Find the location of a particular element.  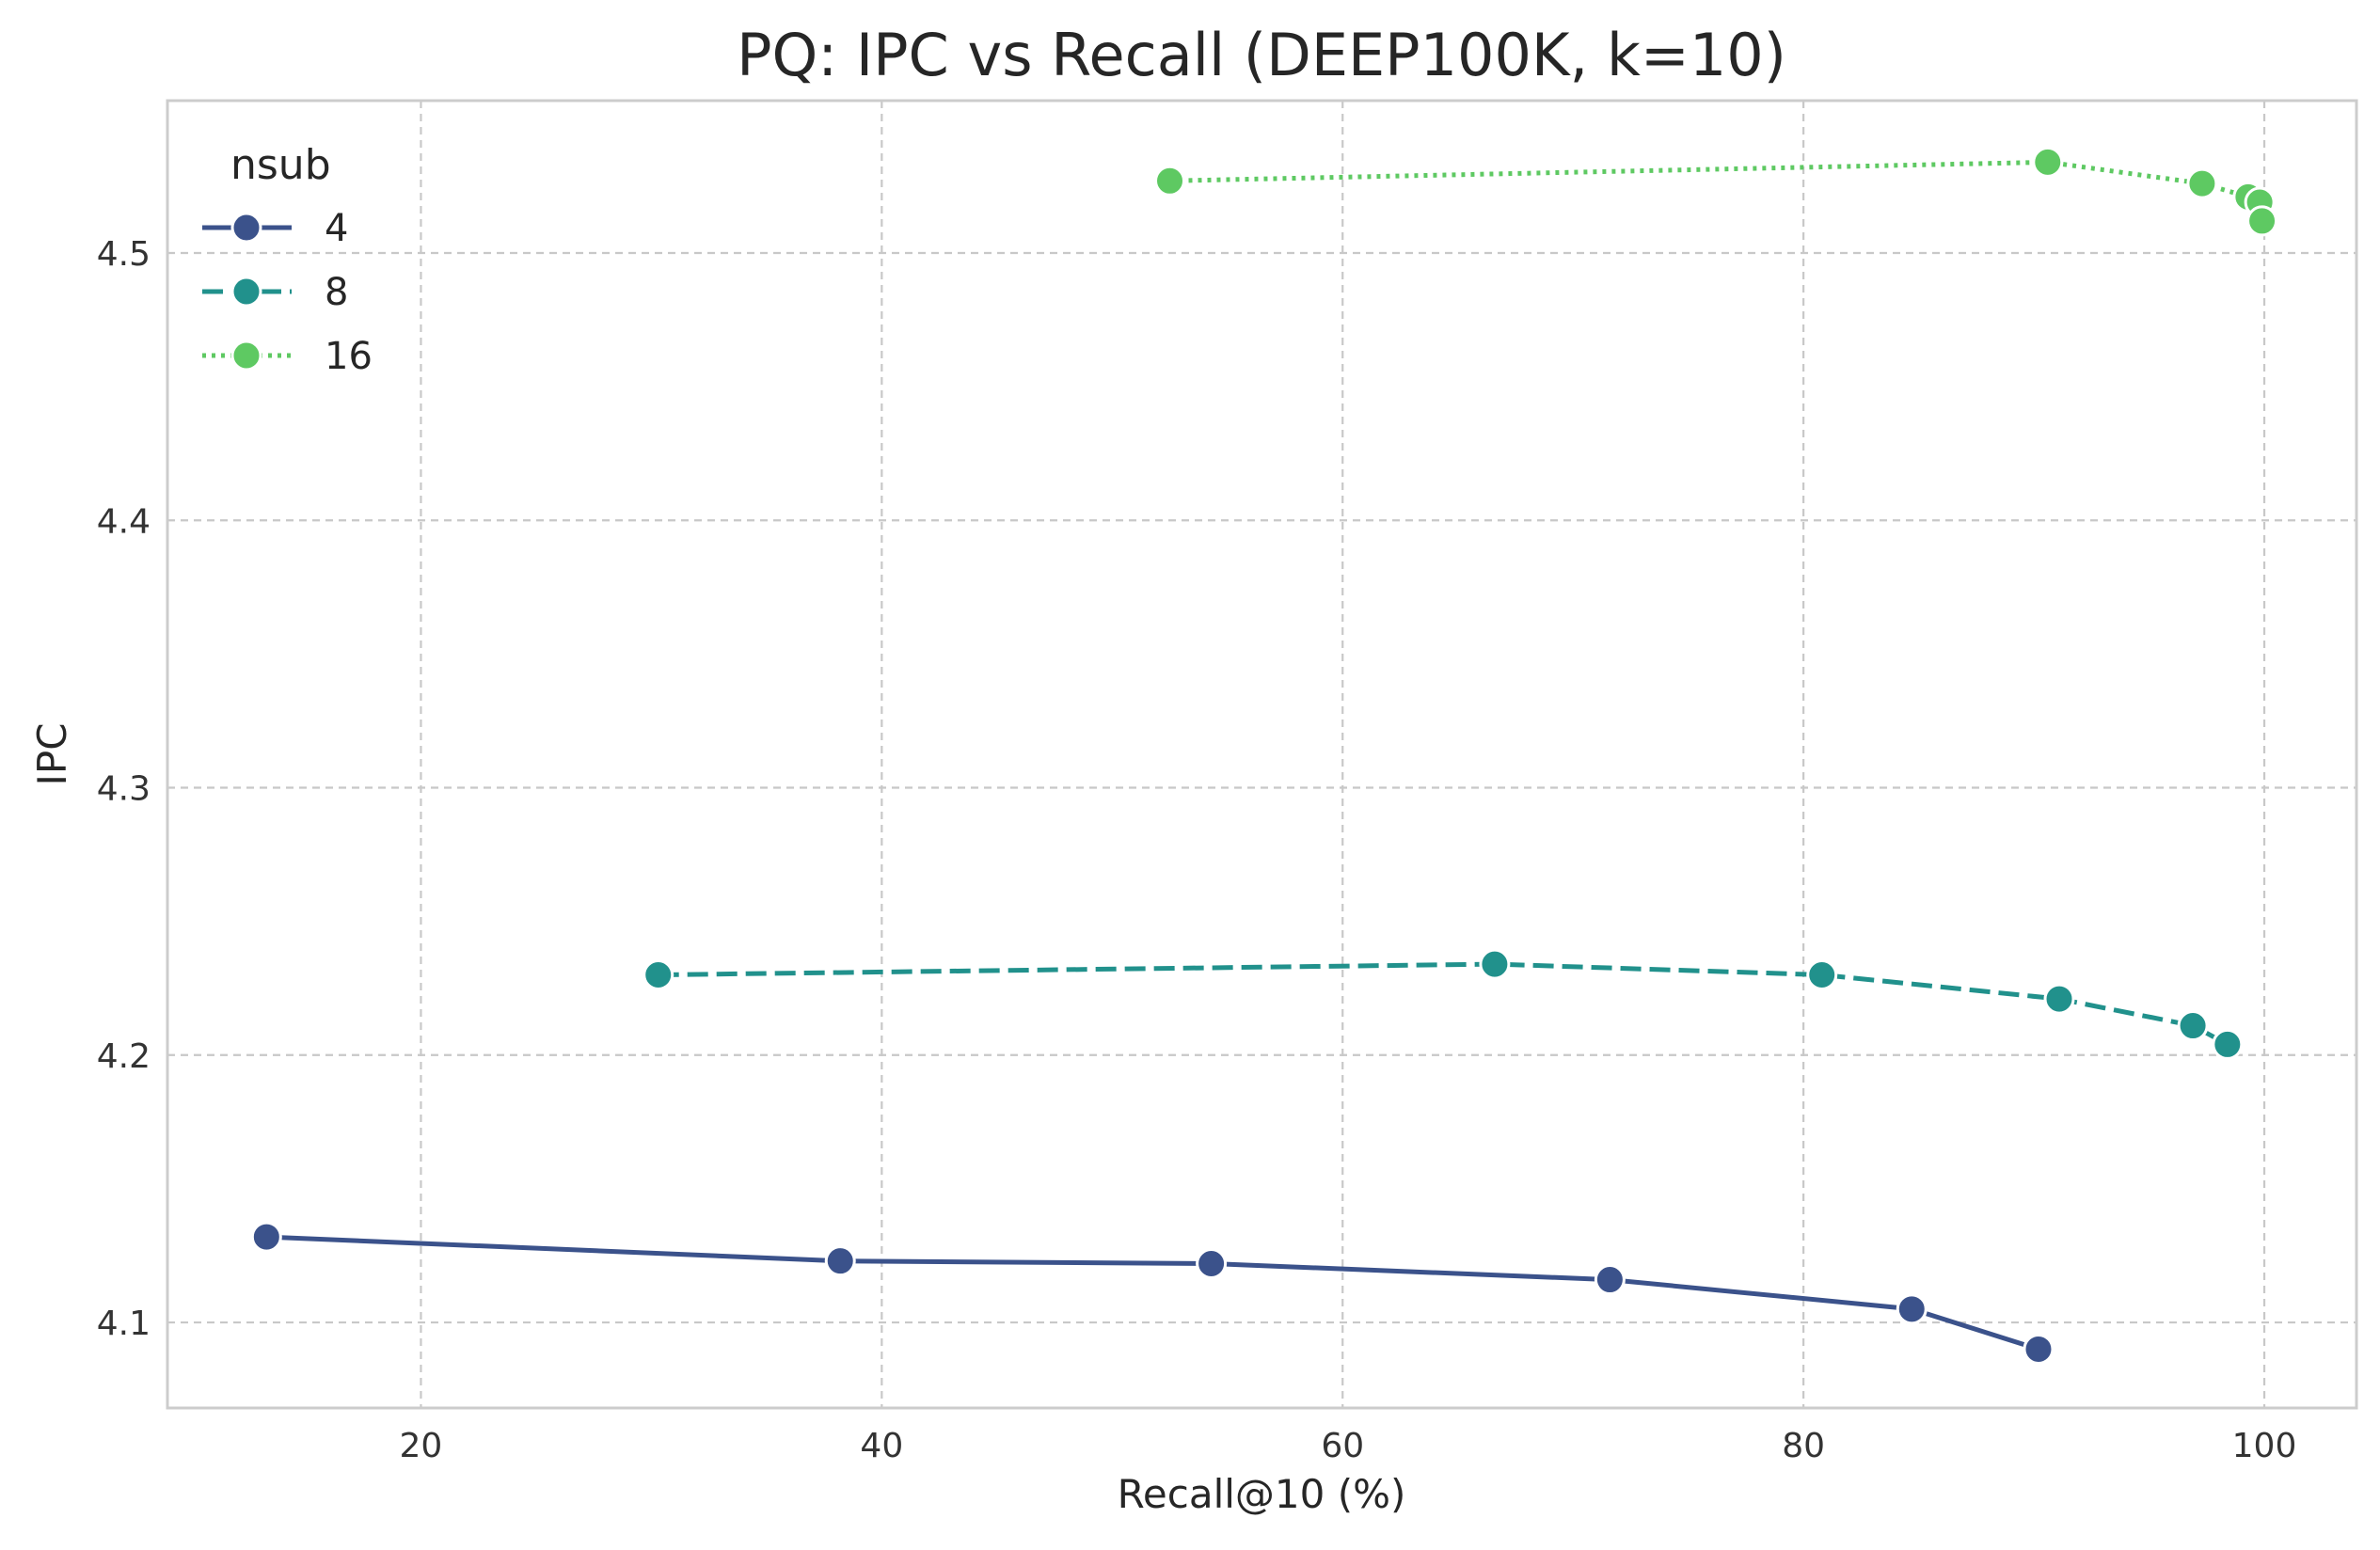

chart-title: PQ: IPC vs Recall (DEEP100K, k=10) is located at coordinates (1261, 55).